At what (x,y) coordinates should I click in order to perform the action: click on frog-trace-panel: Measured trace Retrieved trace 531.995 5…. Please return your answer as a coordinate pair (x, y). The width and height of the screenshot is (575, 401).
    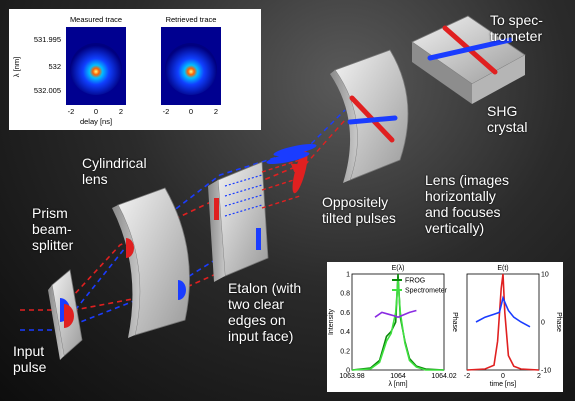
    Looking at the image, I should click on (135, 69).